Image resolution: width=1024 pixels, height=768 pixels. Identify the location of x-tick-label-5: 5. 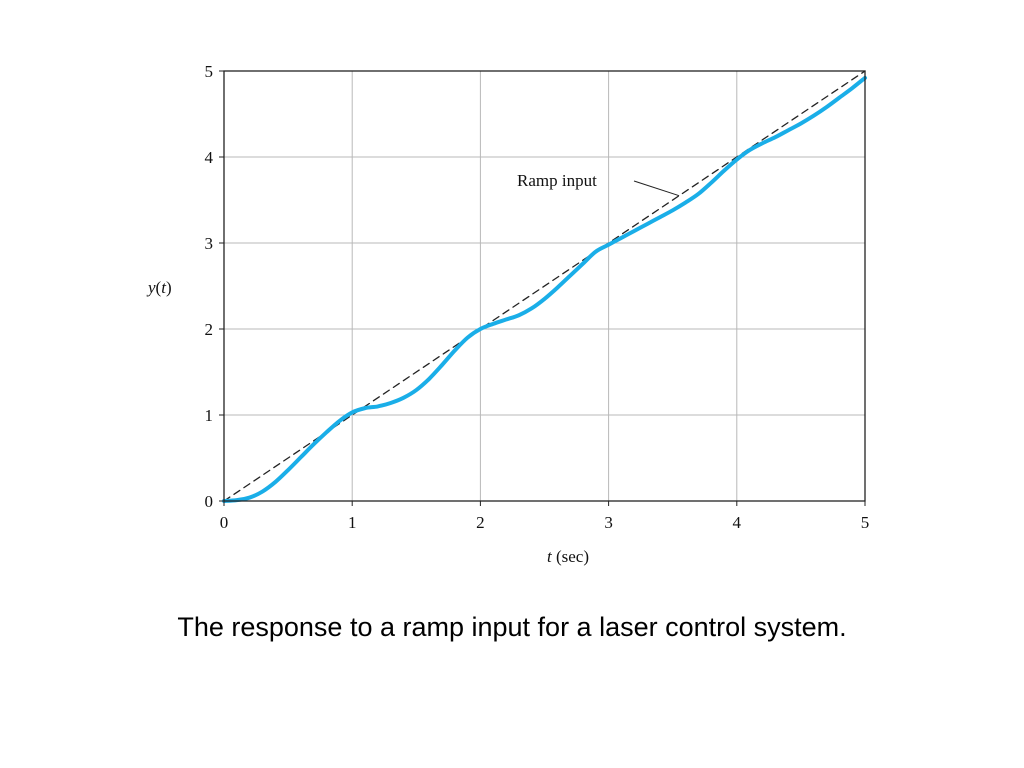
(865, 522).